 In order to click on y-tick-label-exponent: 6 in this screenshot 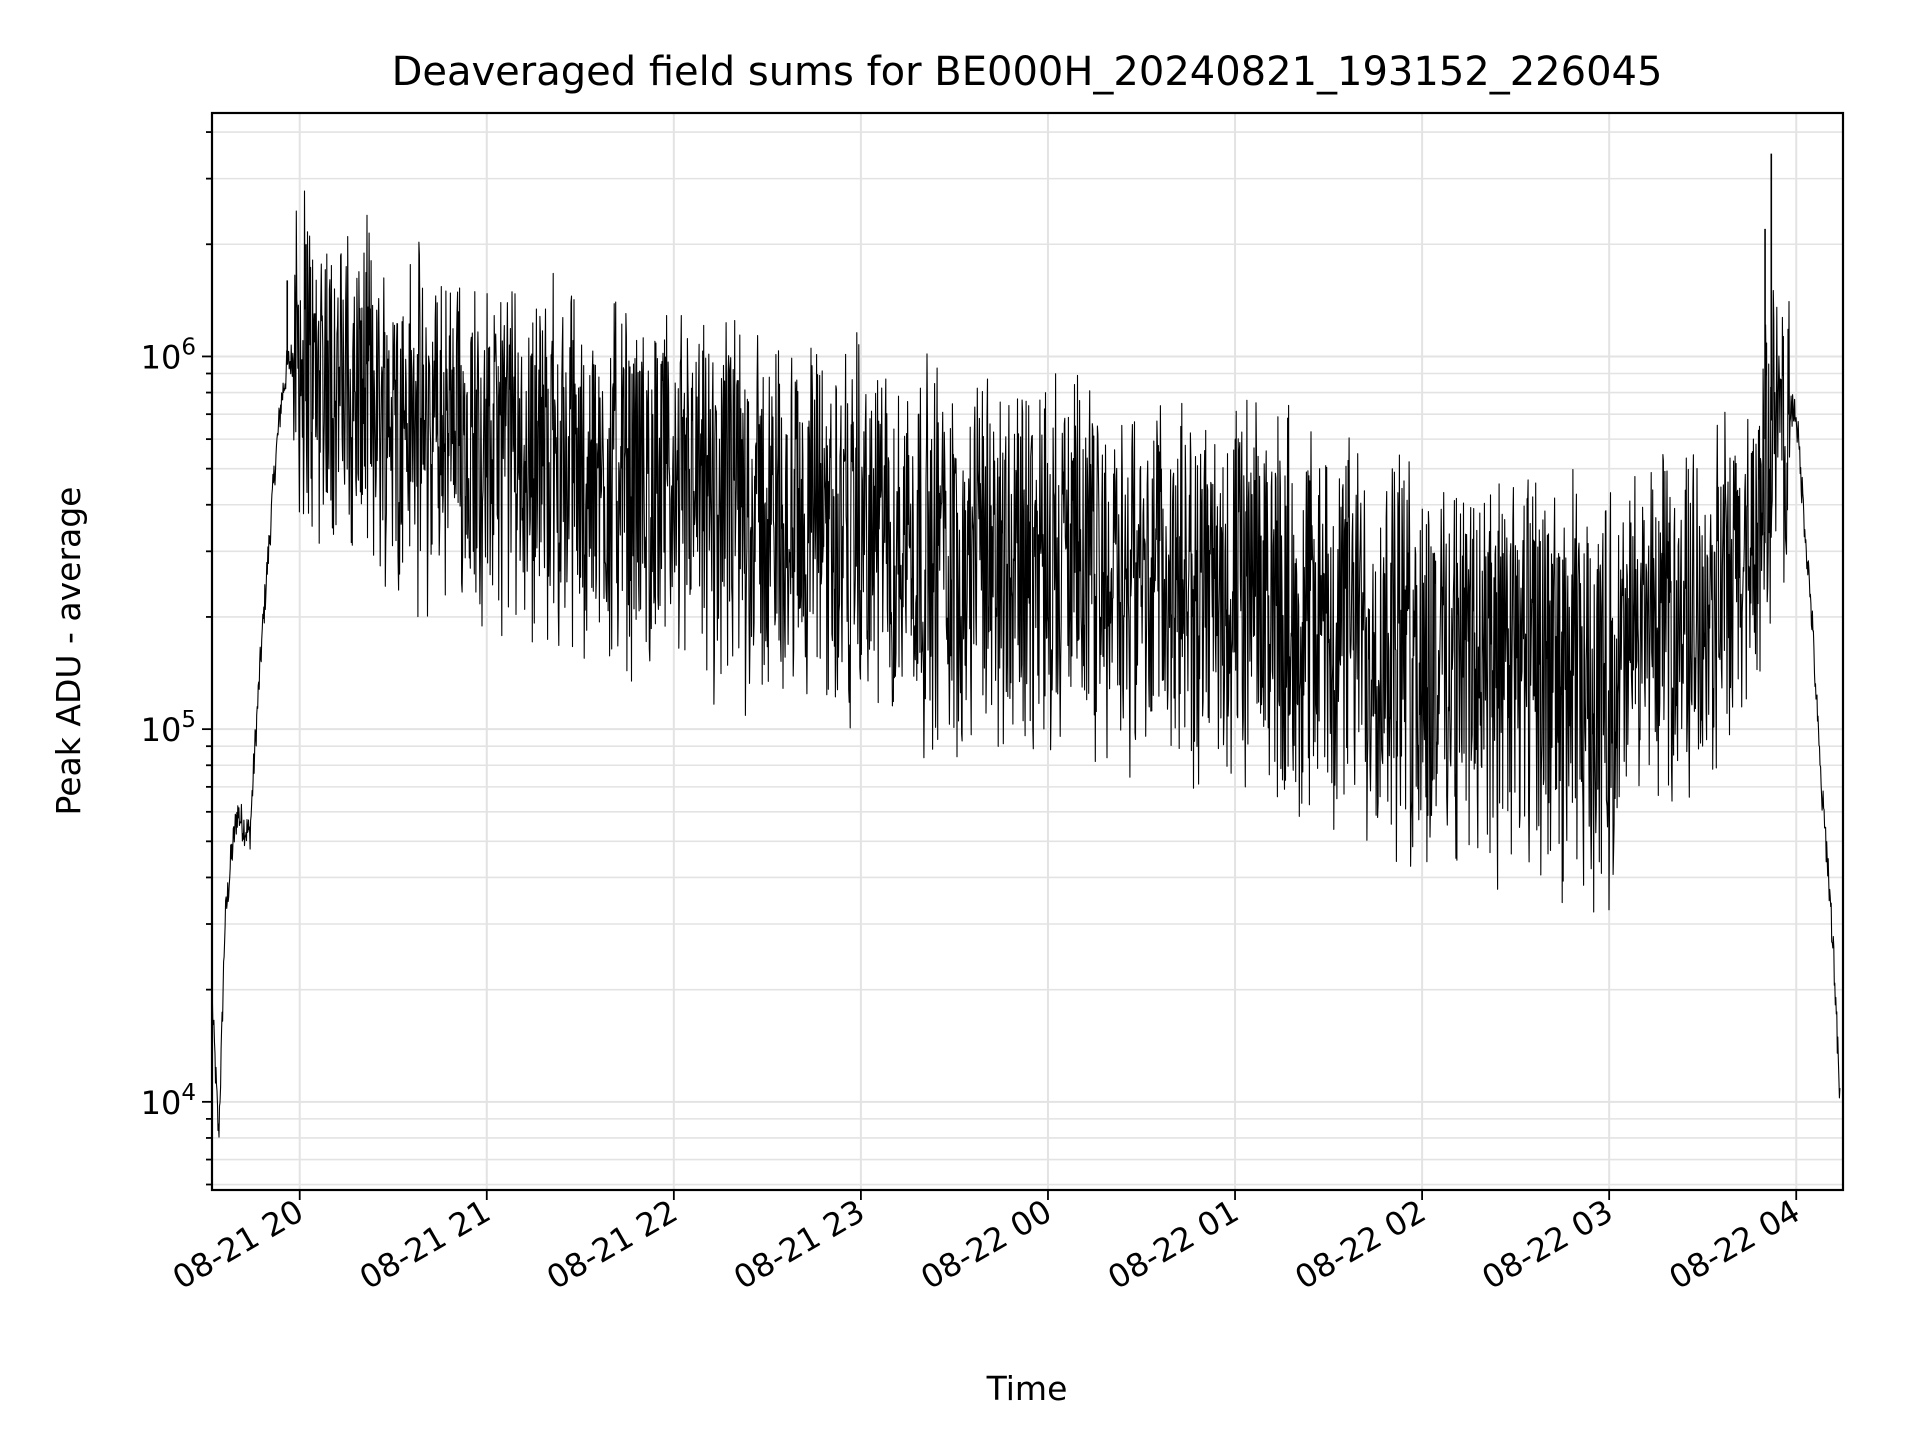, I will do `click(188, 347)`.